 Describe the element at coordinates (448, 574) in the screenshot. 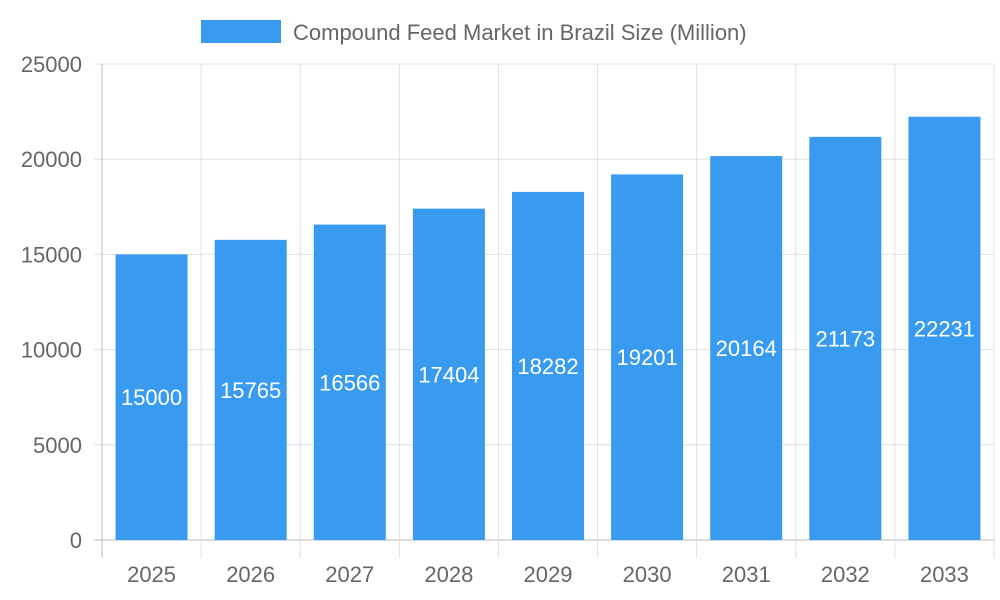

I see `x-tick-label: 2028` at that location.